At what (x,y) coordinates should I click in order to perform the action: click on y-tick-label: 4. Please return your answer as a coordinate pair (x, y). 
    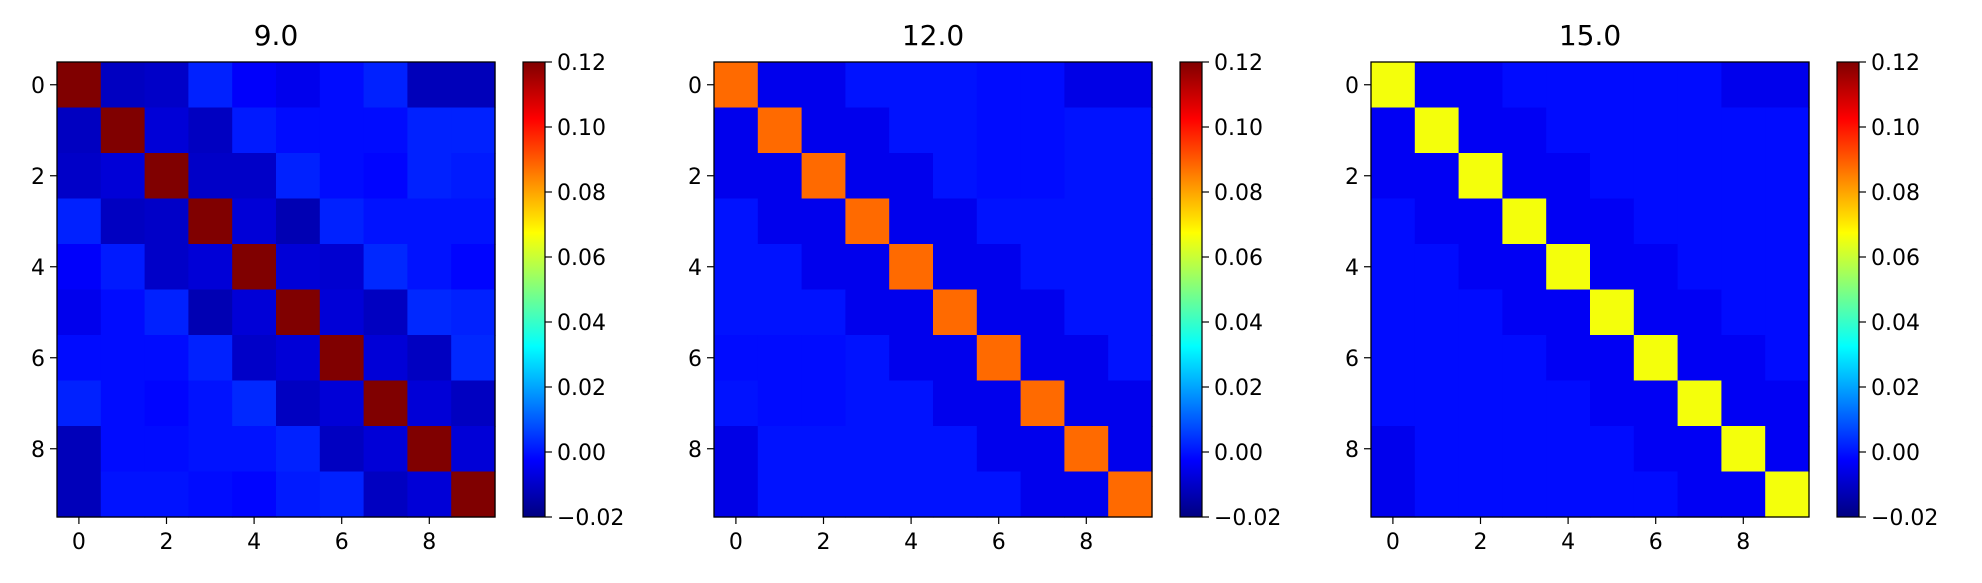
    Looking at the image, I should click on (695, 268).